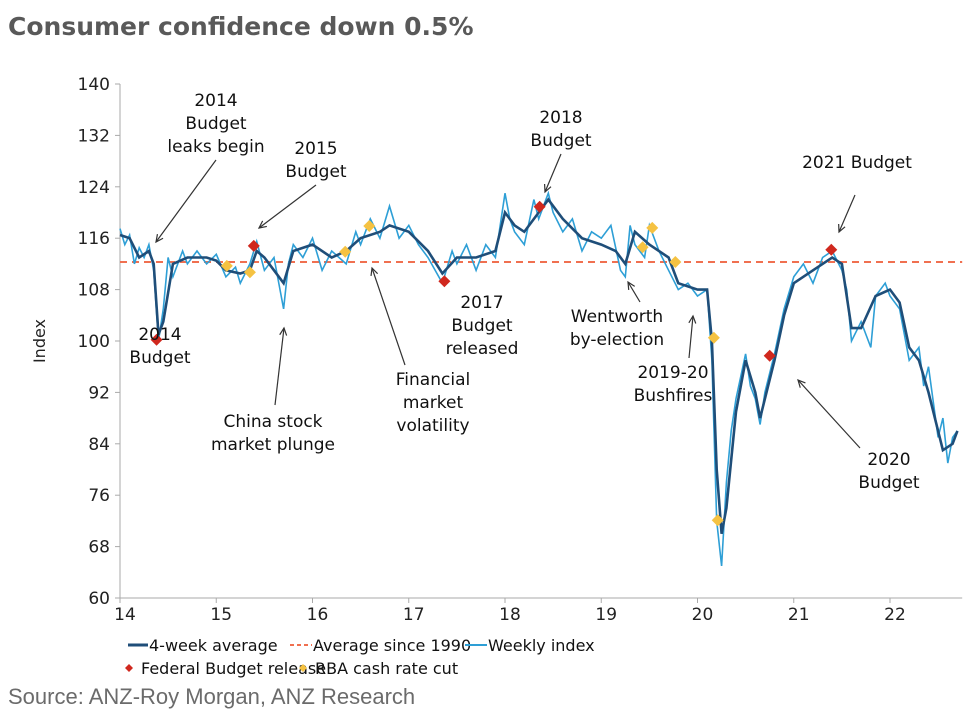 This screenshot has width=975, height=719. I want to click on y-tick-label: 92, so click(99, 393).